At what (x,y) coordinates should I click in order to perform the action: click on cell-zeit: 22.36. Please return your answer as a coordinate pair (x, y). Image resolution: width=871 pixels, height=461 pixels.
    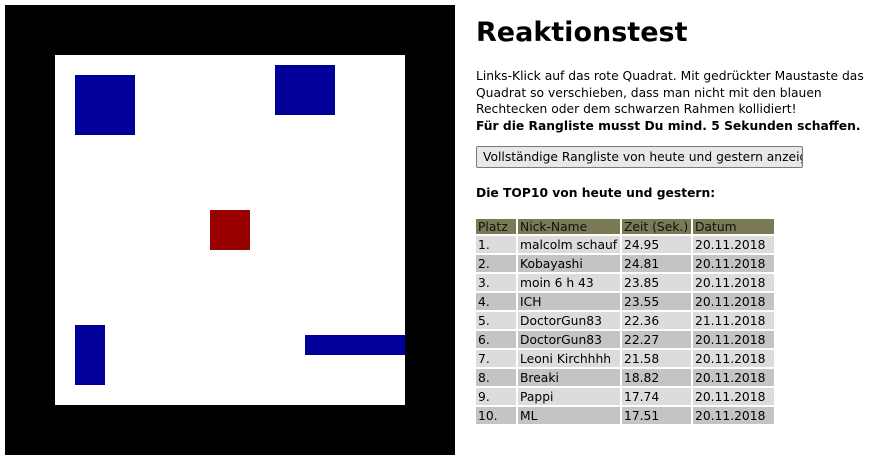
    Looking at the image, I should click on (656, 320).